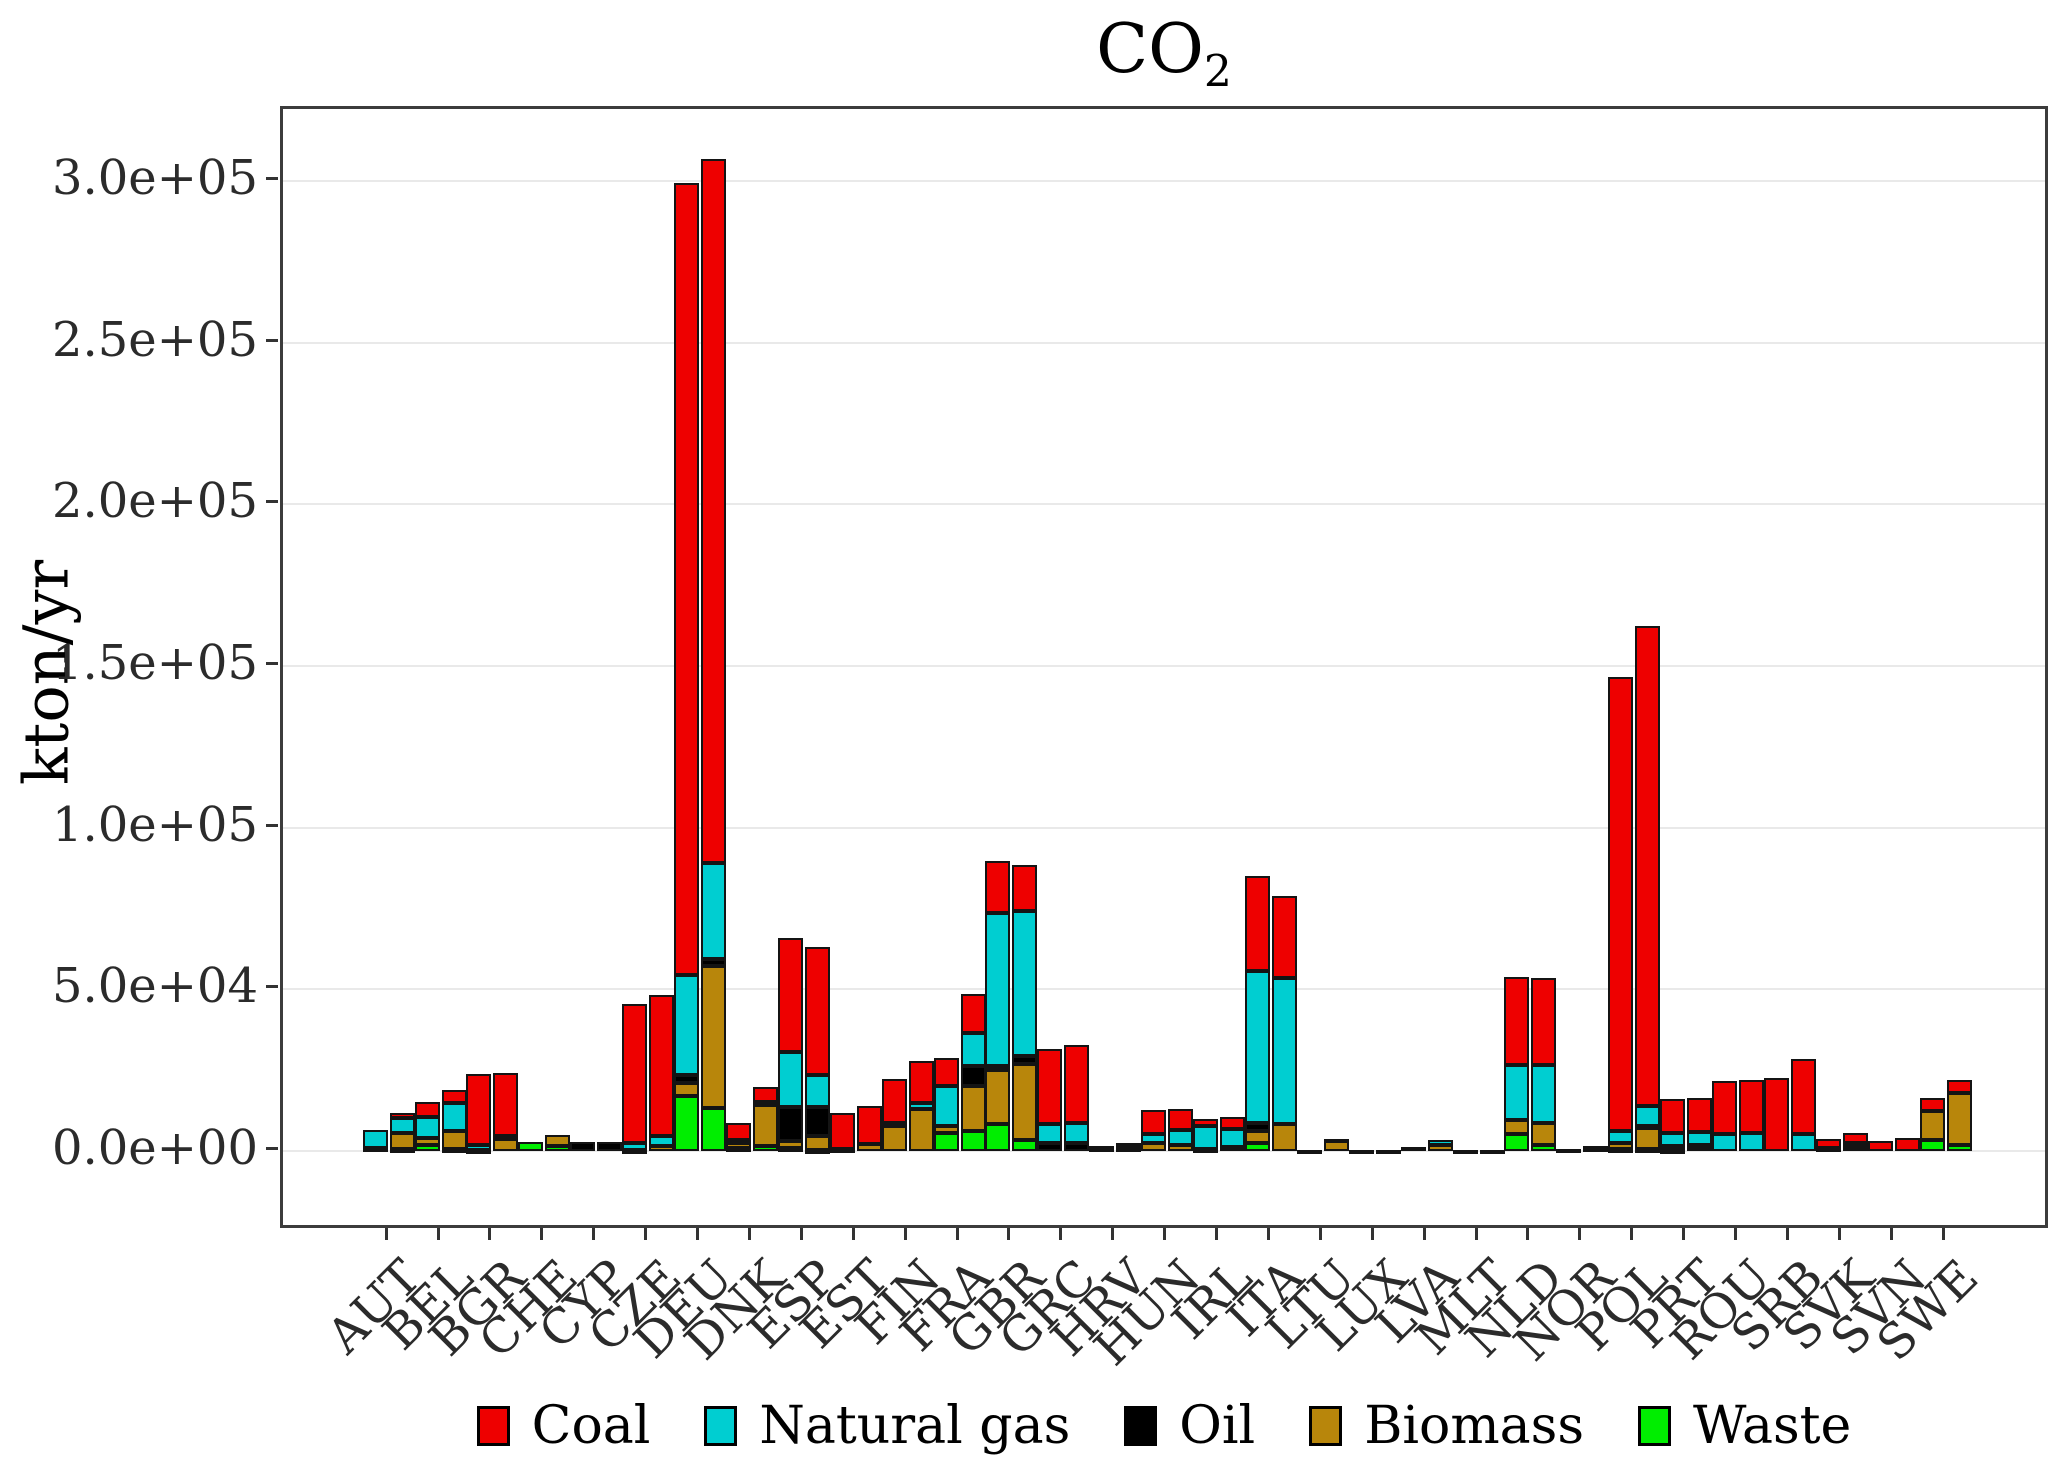 This screenshot has height=1474, width=2067. I want to click on bar-segment-fra-2-waste, so click(973, 1140).